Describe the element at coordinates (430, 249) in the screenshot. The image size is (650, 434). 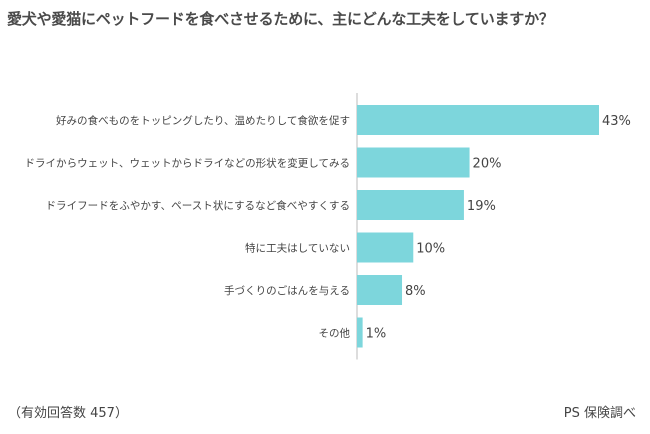
I see `value-label-3: 10%` at that location.